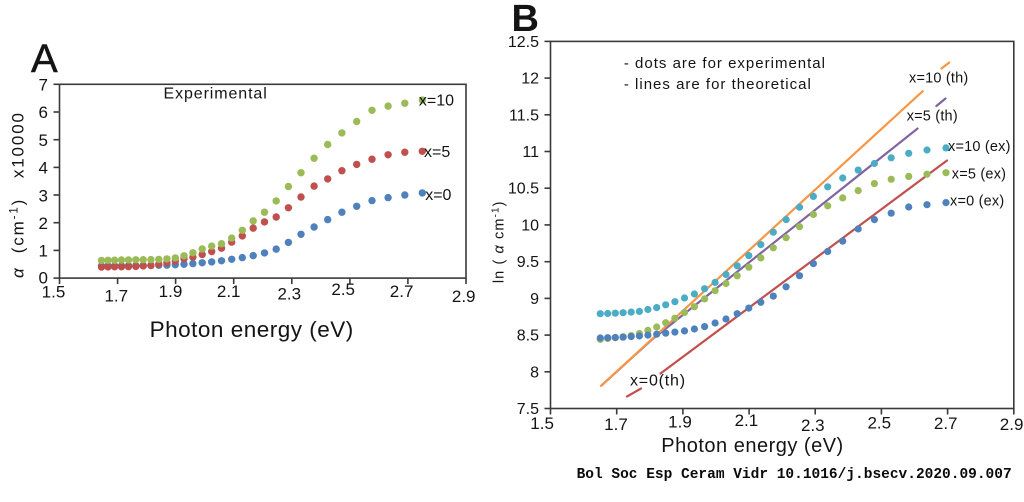  What do you see at coordinates (43, 278) in the screenshot?
I see `svg-text: 0` at bounding box center [43, 278].